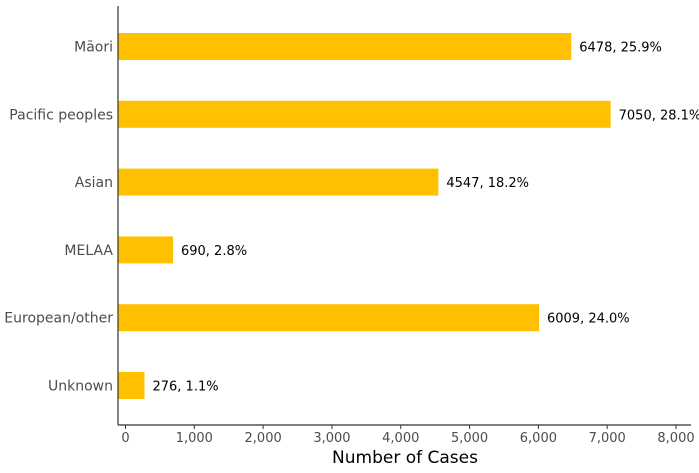 The image size is (699, 473). What do you see at coordinates (58, 319) in the screenshot?
I see `category-label: European/other` at bounding box center [58, 319].